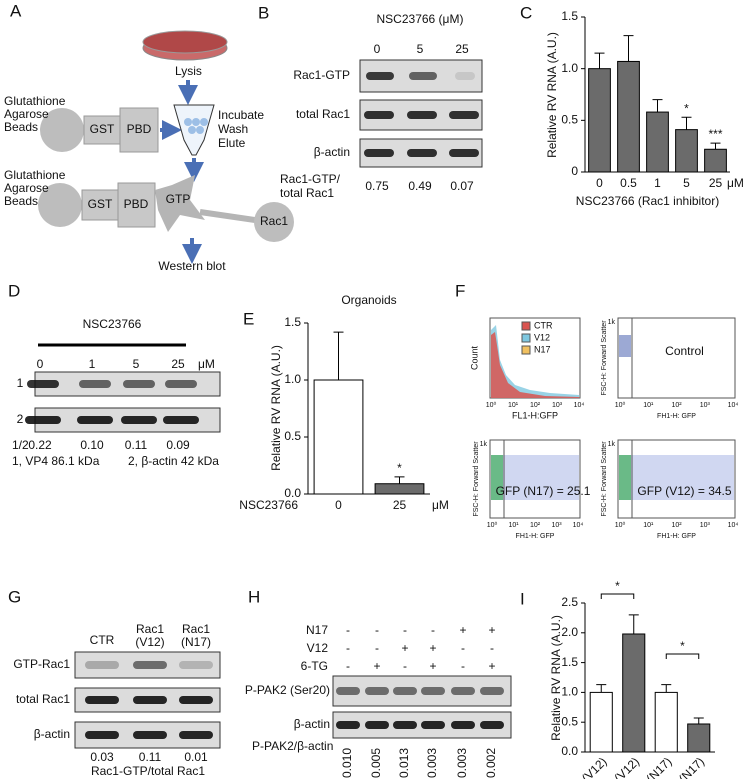 The image size is (743, 779). What do you see at coordinates (682, 656) in the screenshot?
I see `significance-bracket` at bounding box center [682, 656].